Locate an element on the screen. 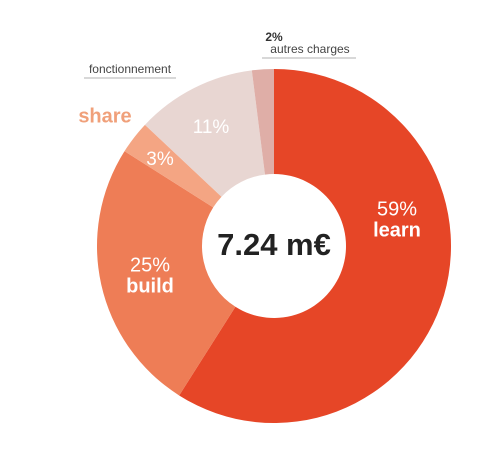 This screenshot has height=460, width=497. value-label: 59% is located at coordinates (397, 209).